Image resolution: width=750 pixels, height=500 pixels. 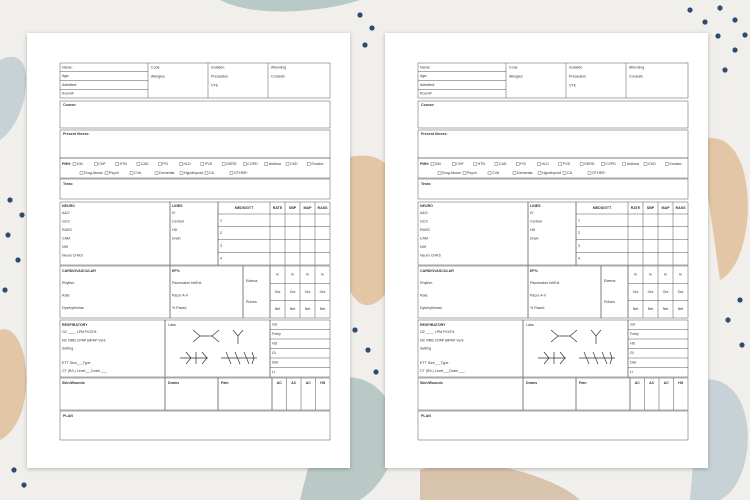 I want to click on lines-item: Central, so click(x=178, y=221).